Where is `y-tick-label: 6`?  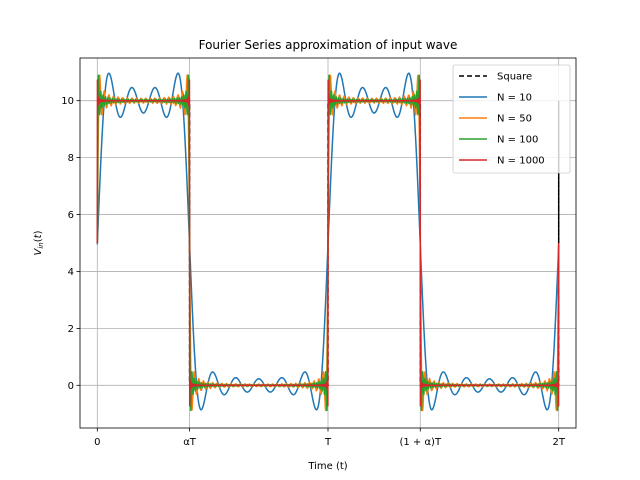 y-tick-label: 6 is located at coordinates (71, 215).